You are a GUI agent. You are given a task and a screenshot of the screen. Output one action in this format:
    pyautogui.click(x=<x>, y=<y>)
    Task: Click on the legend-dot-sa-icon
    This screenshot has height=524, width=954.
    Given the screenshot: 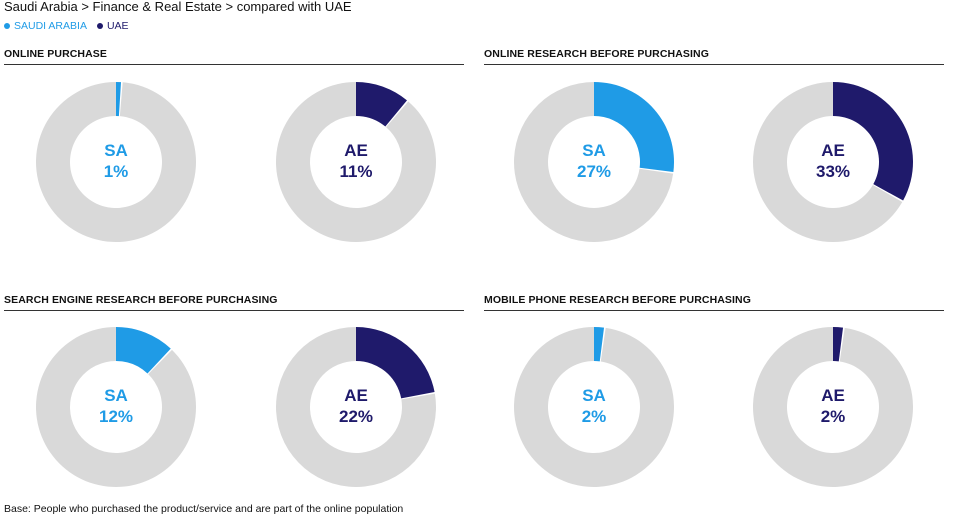 What is the action you would take?
    pyautogui.click(x=7, y=26)
    